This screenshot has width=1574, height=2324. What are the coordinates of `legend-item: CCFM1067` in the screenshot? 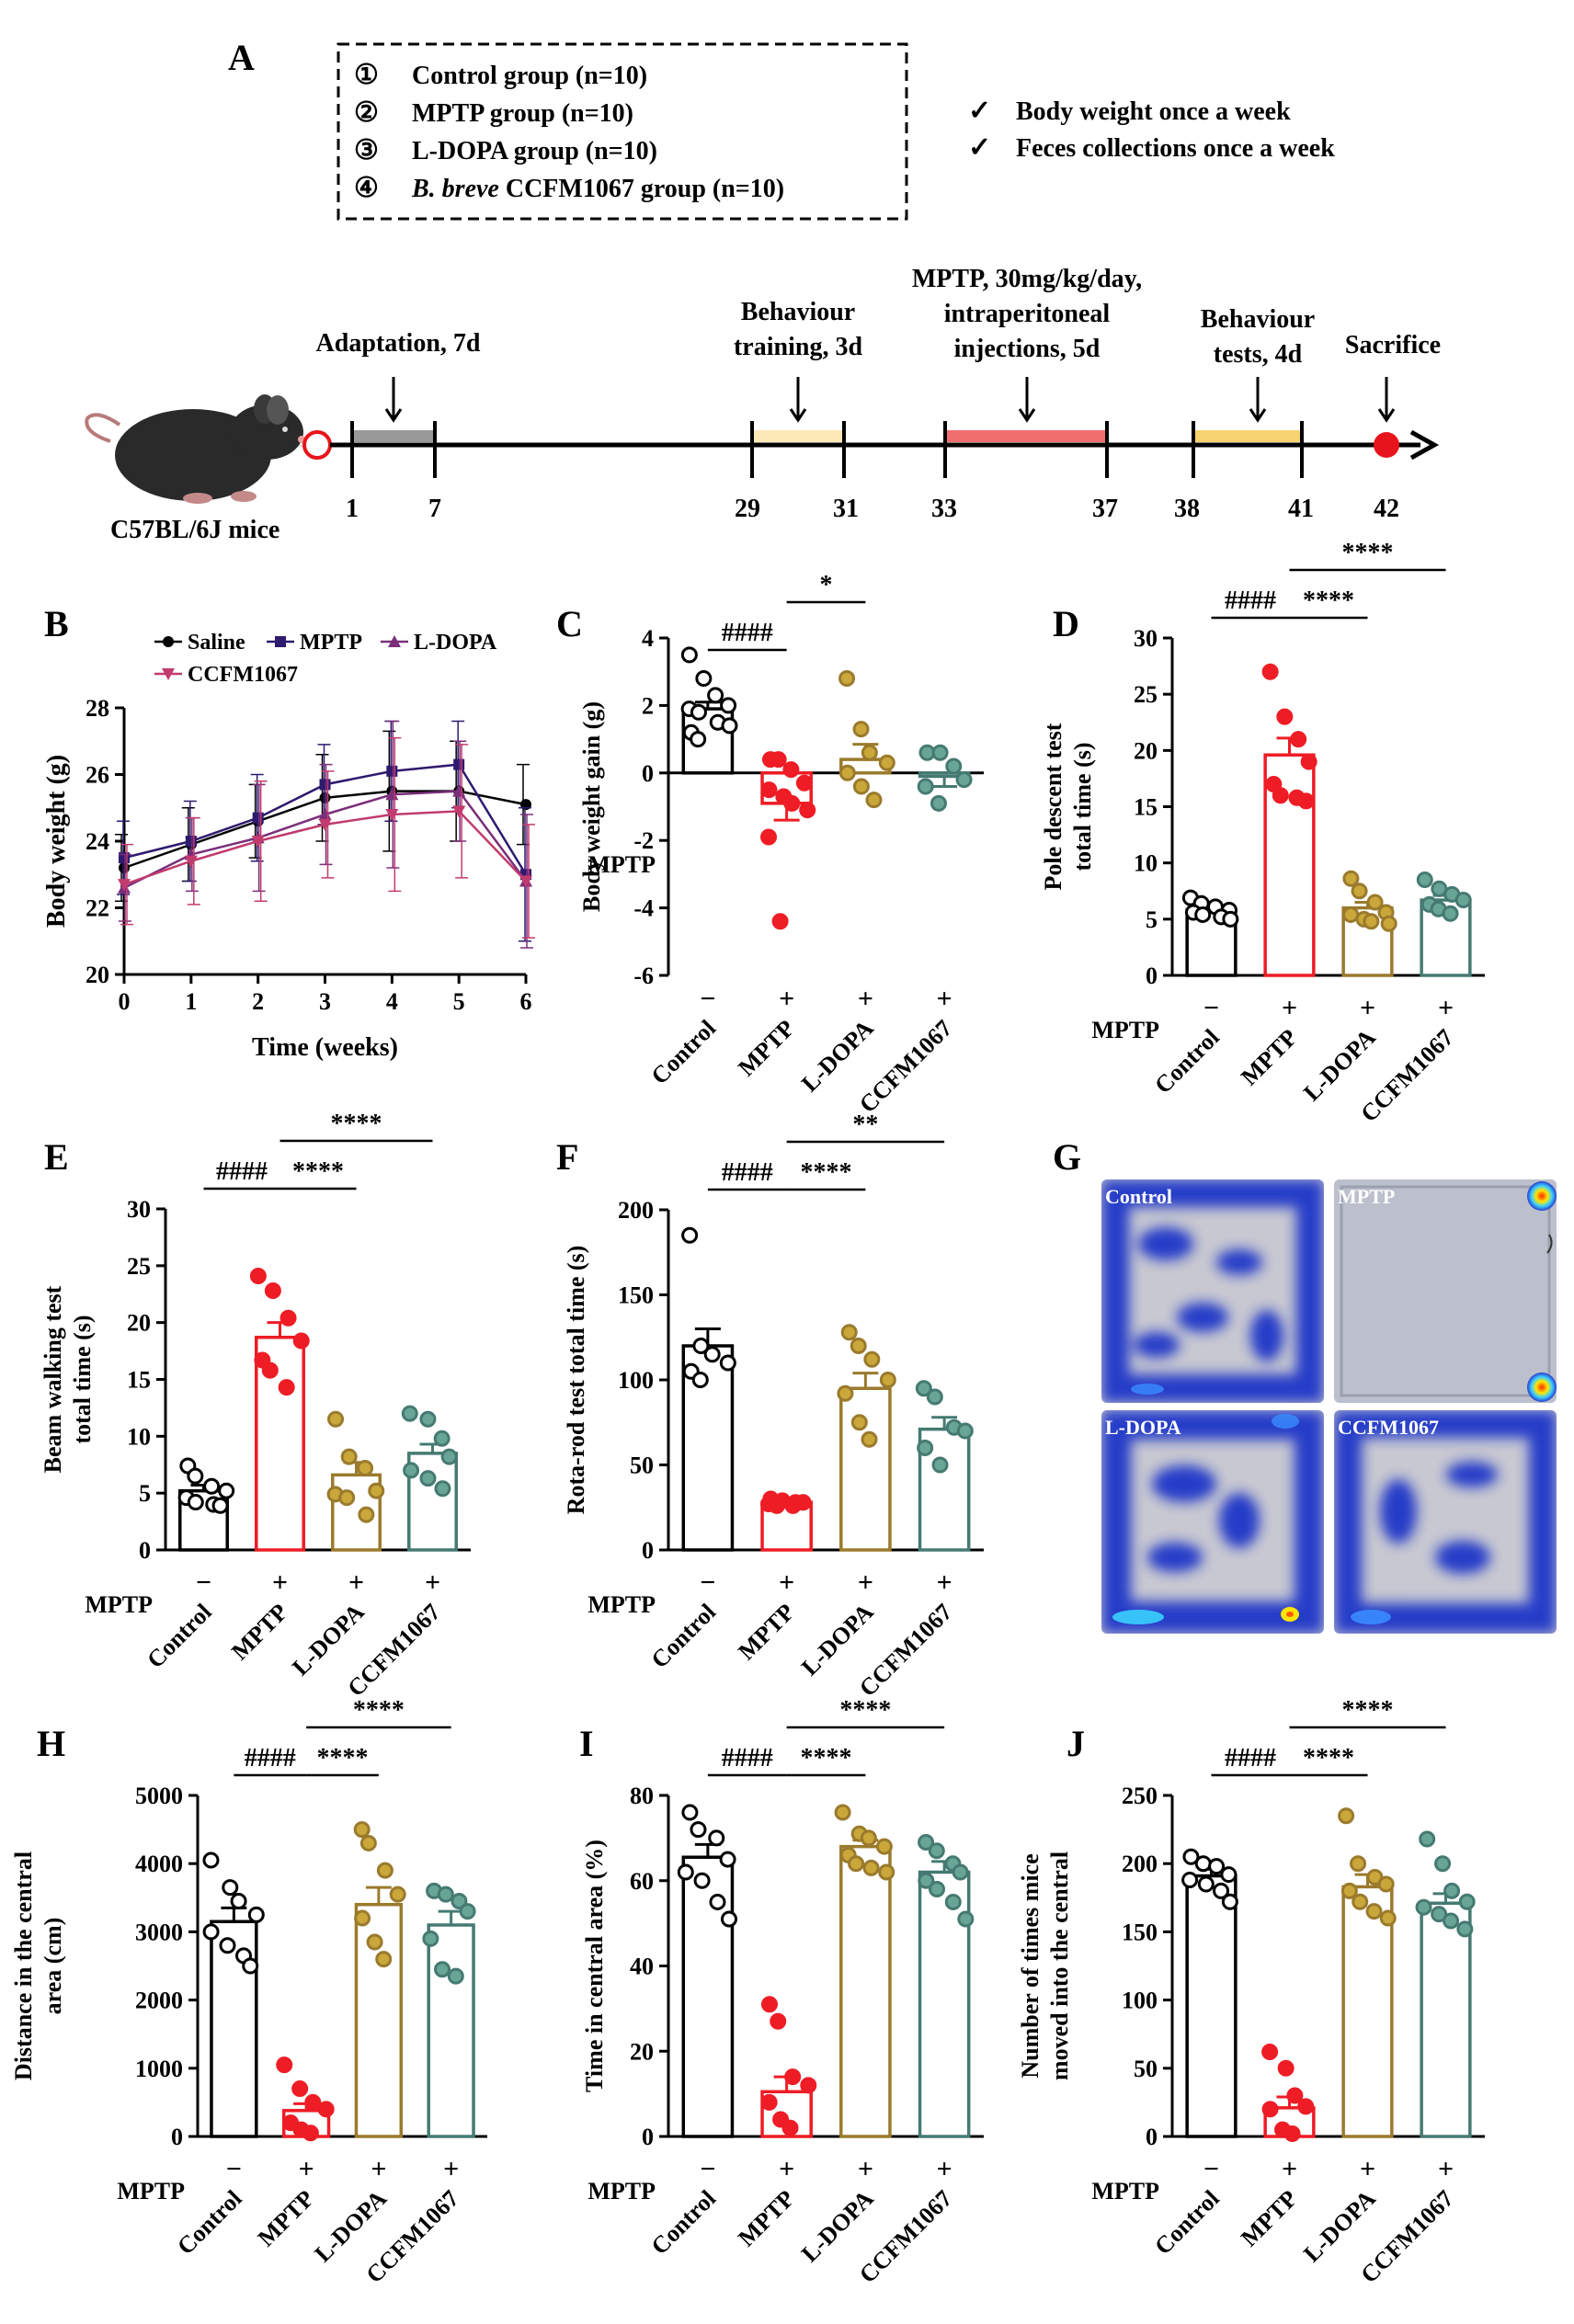 It's located at (226, 675).